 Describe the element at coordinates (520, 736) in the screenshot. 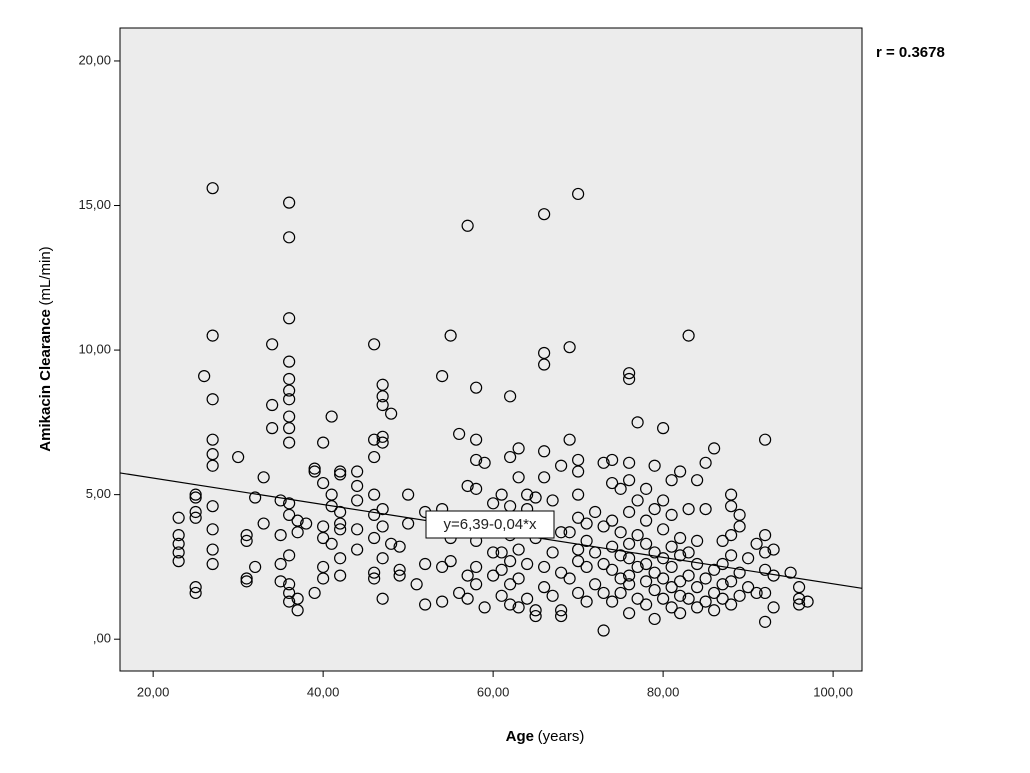

I see `x-label: Age` at that location.